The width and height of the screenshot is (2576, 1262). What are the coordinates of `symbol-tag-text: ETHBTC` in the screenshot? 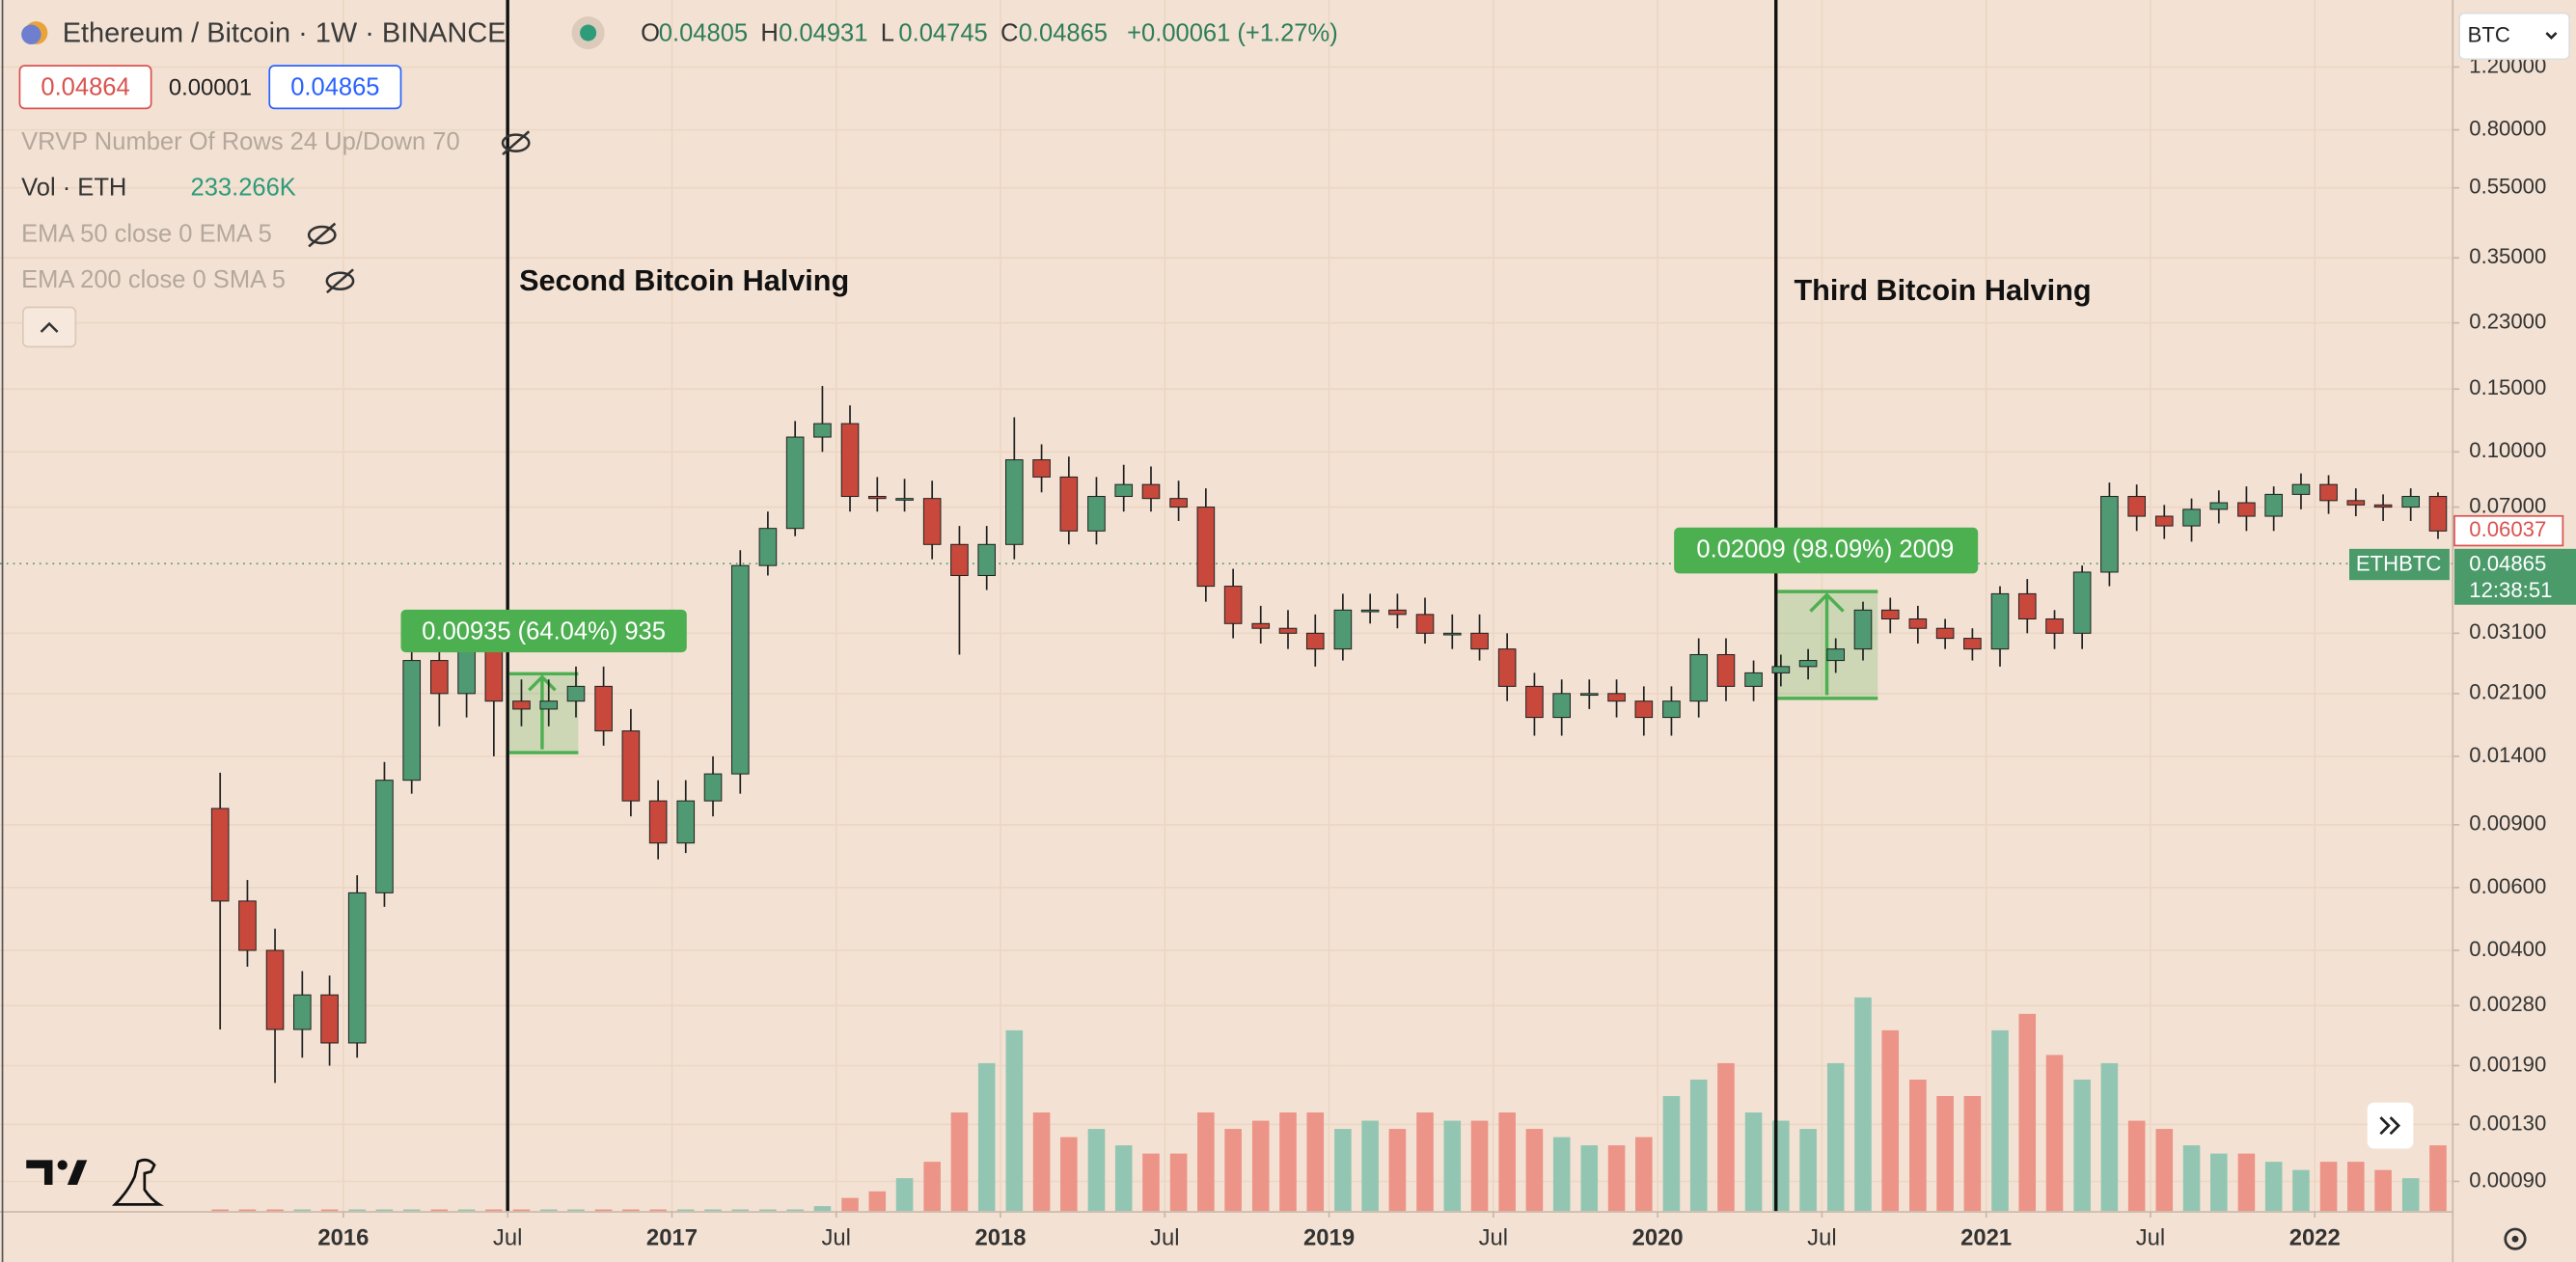 It's located at (2399, 564).